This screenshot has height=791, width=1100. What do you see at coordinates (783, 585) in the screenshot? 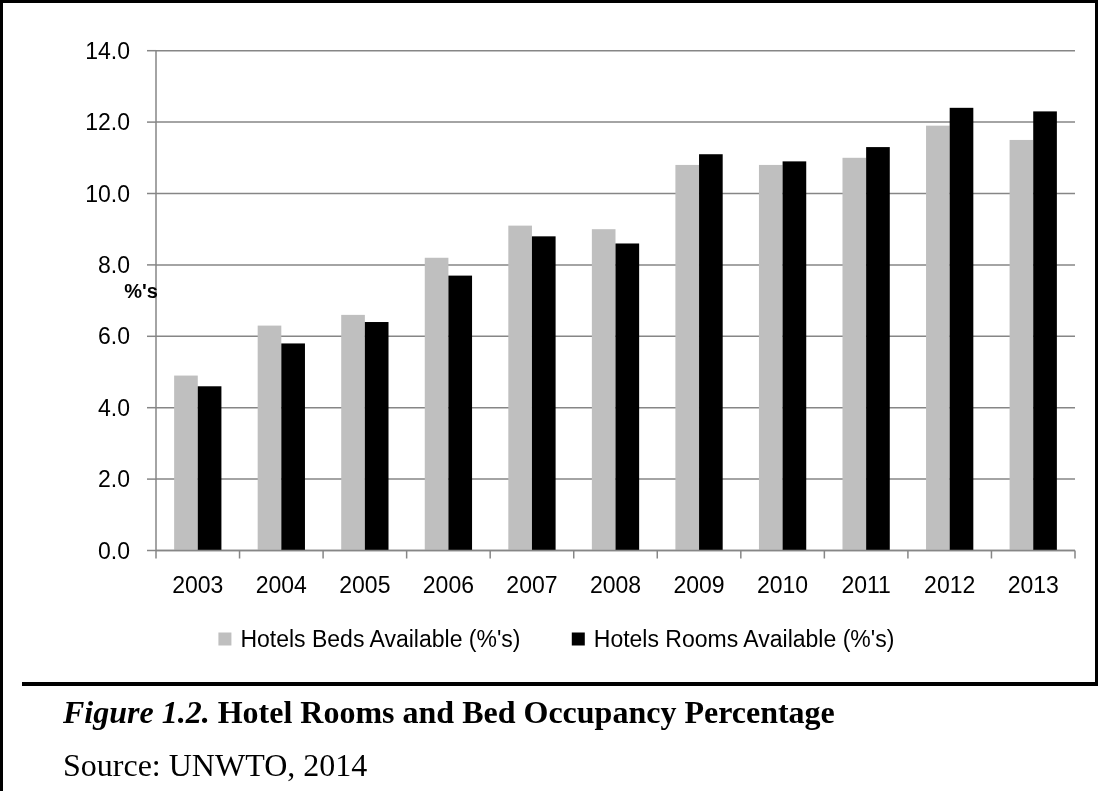
I see `x-tick-label: 2010` at bounding box center [783, 585].